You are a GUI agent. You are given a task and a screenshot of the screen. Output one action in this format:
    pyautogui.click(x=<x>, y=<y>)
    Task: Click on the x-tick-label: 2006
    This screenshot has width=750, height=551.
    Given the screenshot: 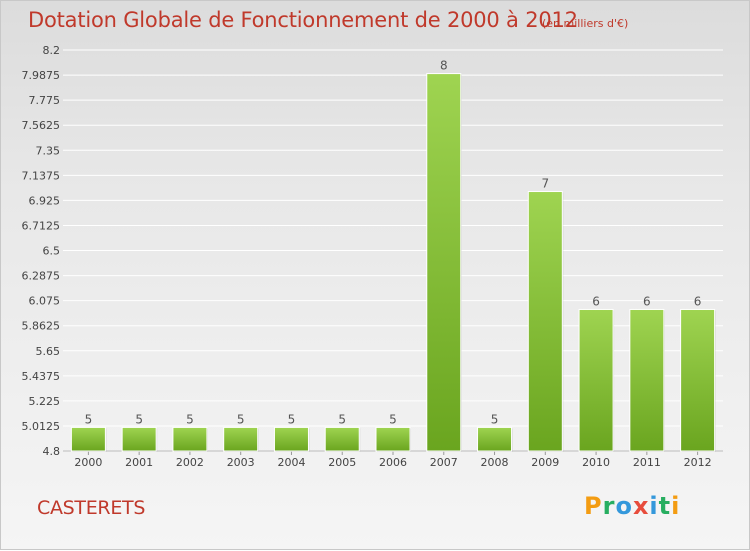 What is the action you would take?
    pyautogui.click(x=393, y=462)
    